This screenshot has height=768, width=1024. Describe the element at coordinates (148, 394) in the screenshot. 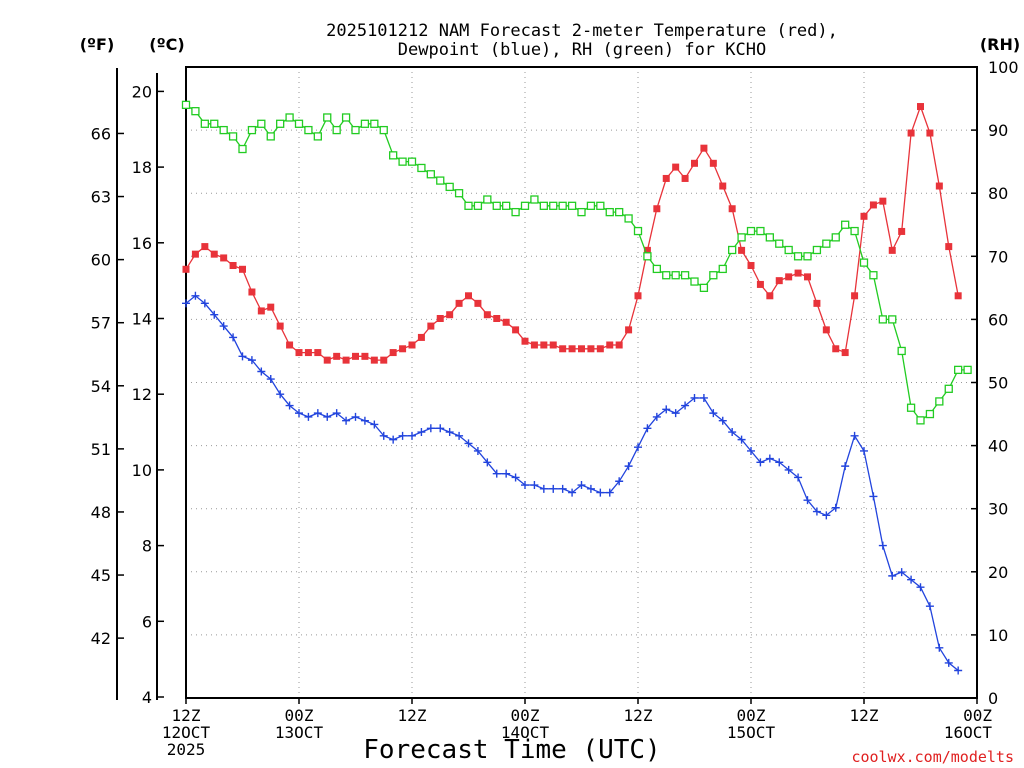

I see `celsius-axis-ticks: 4 6 8 10 12 14 16 18 20` at that location.